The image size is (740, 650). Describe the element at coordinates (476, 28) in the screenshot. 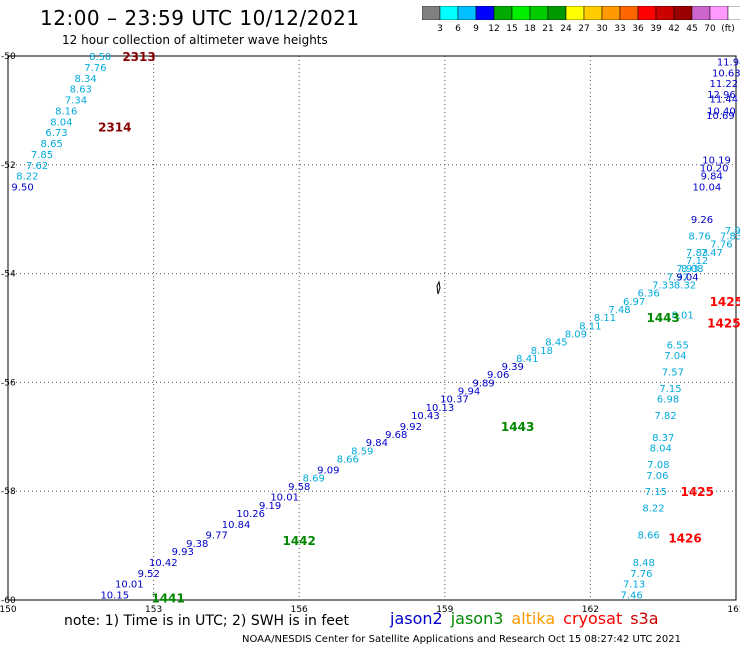

I see `colorbar-label: 9` at that location.